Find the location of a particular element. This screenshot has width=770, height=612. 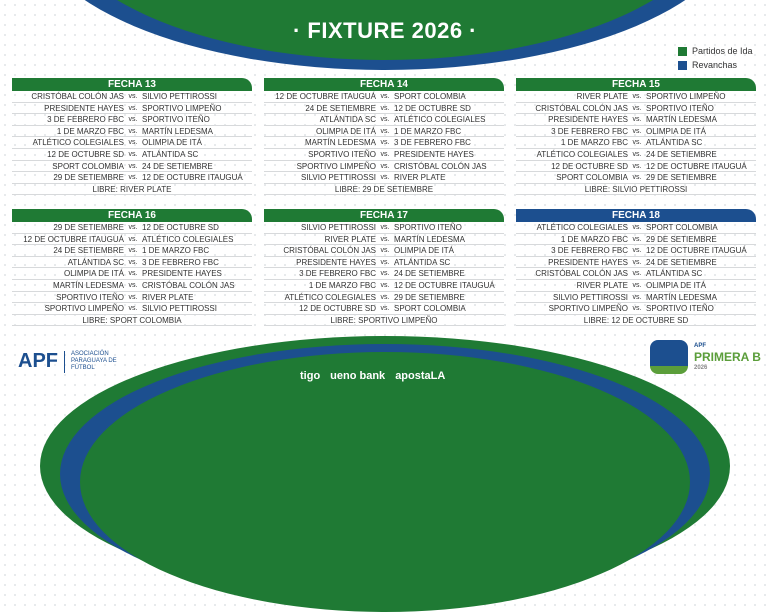

legend-item-revanchas: Revanchas is located at coordinates (715, 65).